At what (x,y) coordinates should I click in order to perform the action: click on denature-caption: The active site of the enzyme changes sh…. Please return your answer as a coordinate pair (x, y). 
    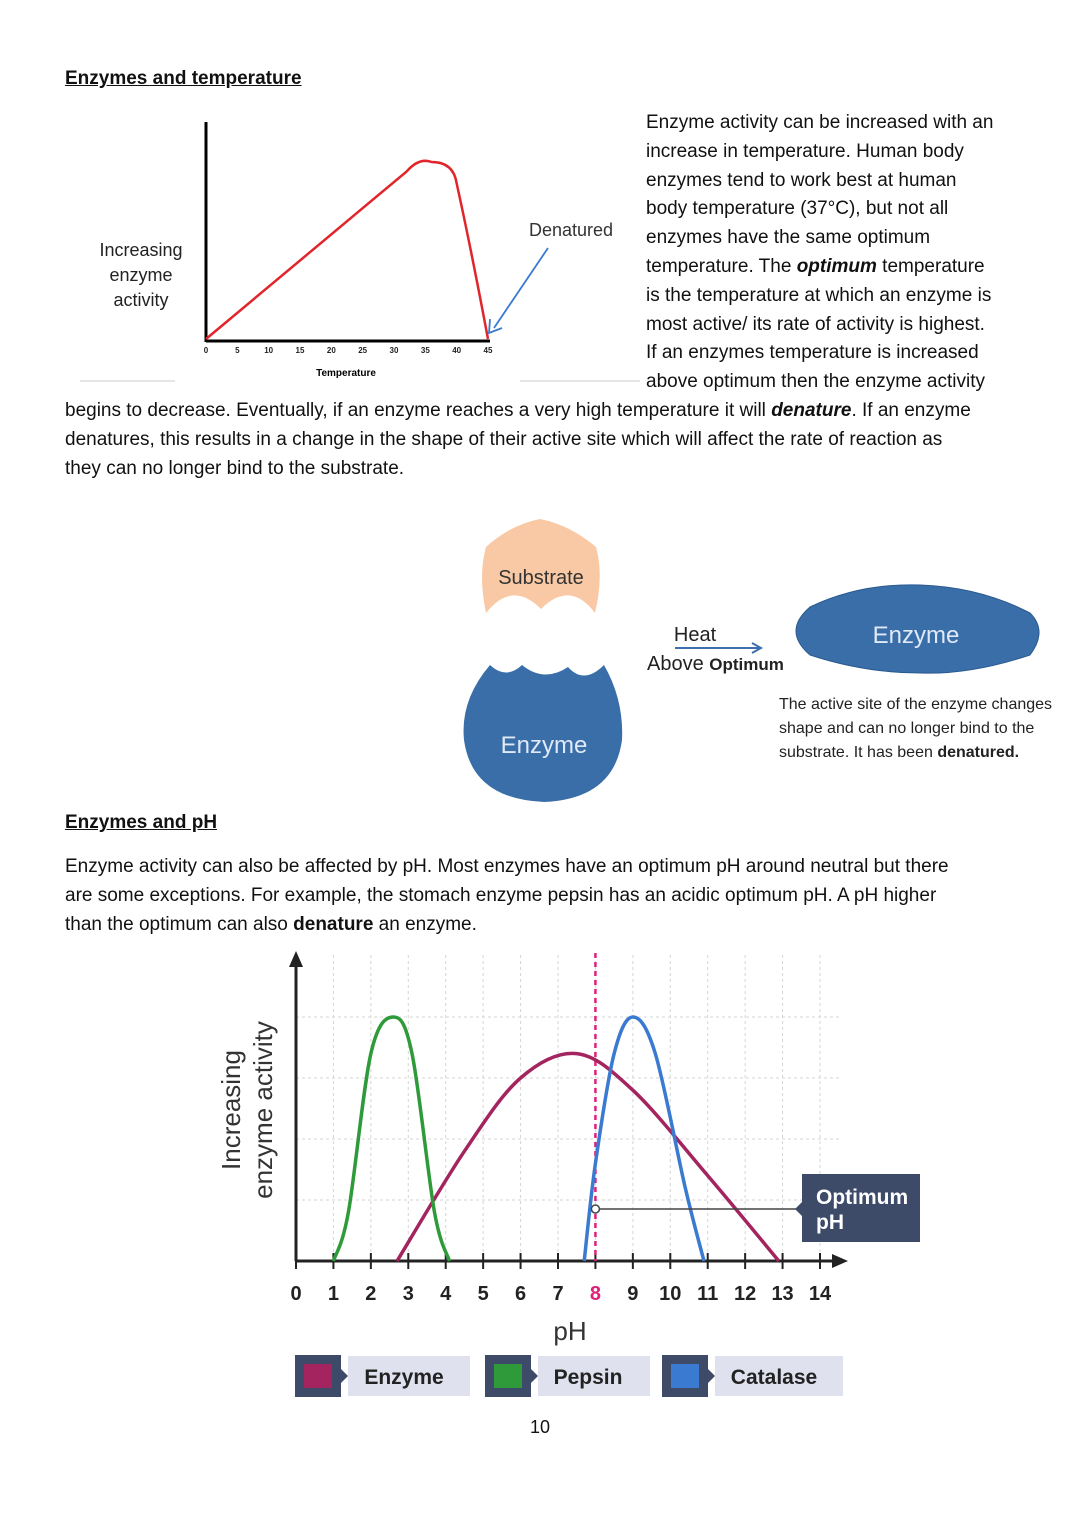
    Looking at the image, I should click on (916, 728).